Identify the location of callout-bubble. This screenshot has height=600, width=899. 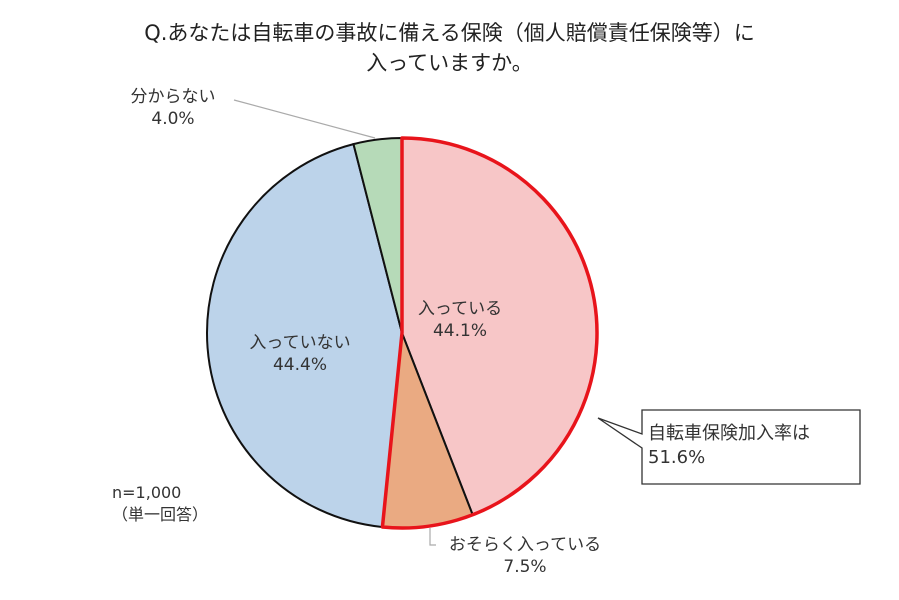
(729, 447).